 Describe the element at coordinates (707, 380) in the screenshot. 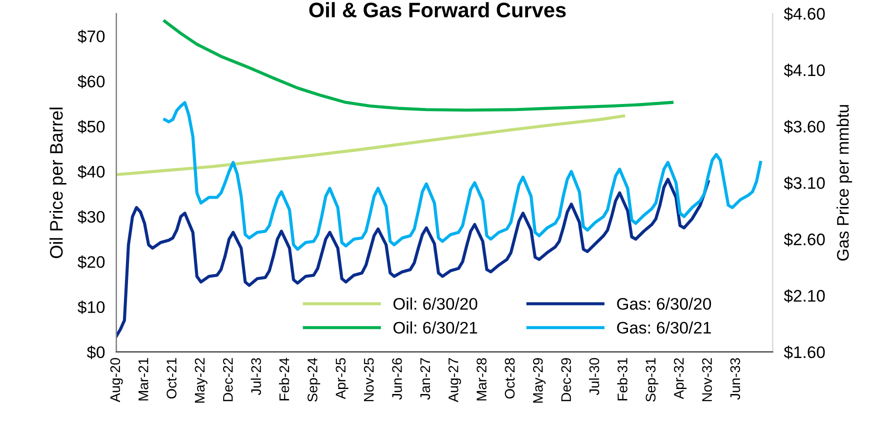

I see `x-tick-label: Nov-32` at that location.